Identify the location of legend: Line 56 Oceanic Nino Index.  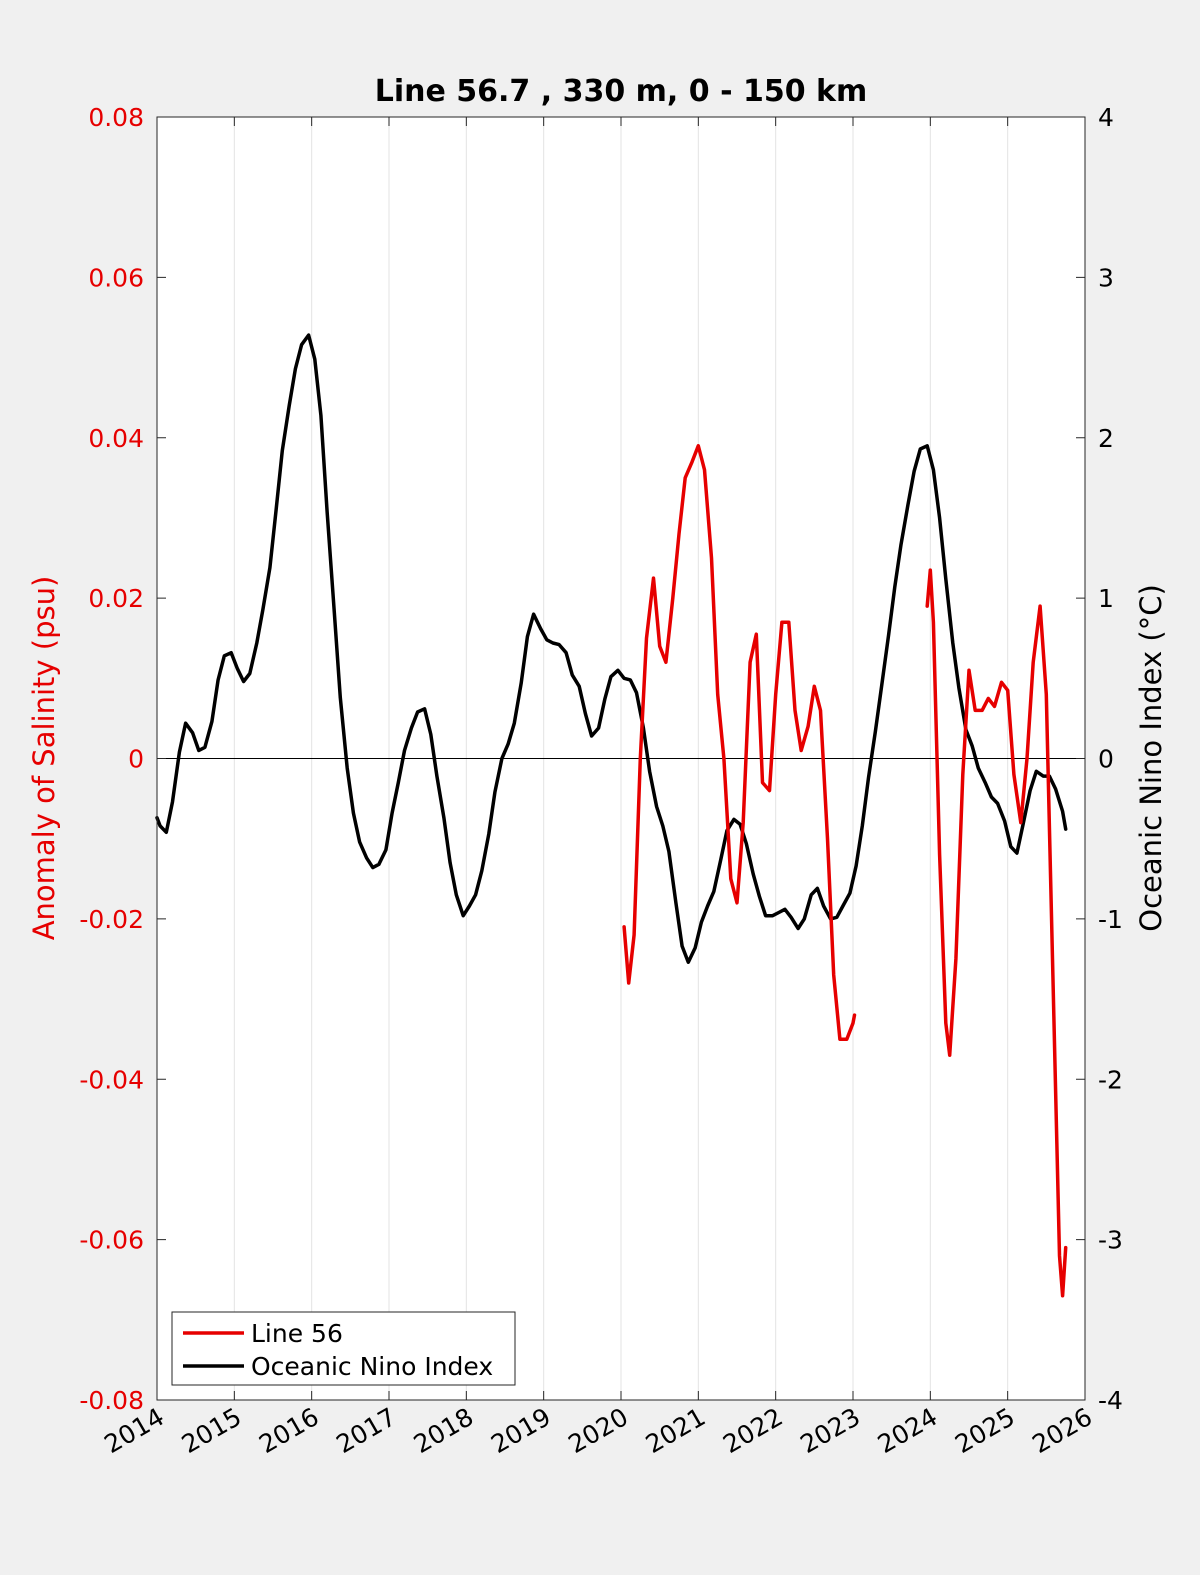
(343, 1348).